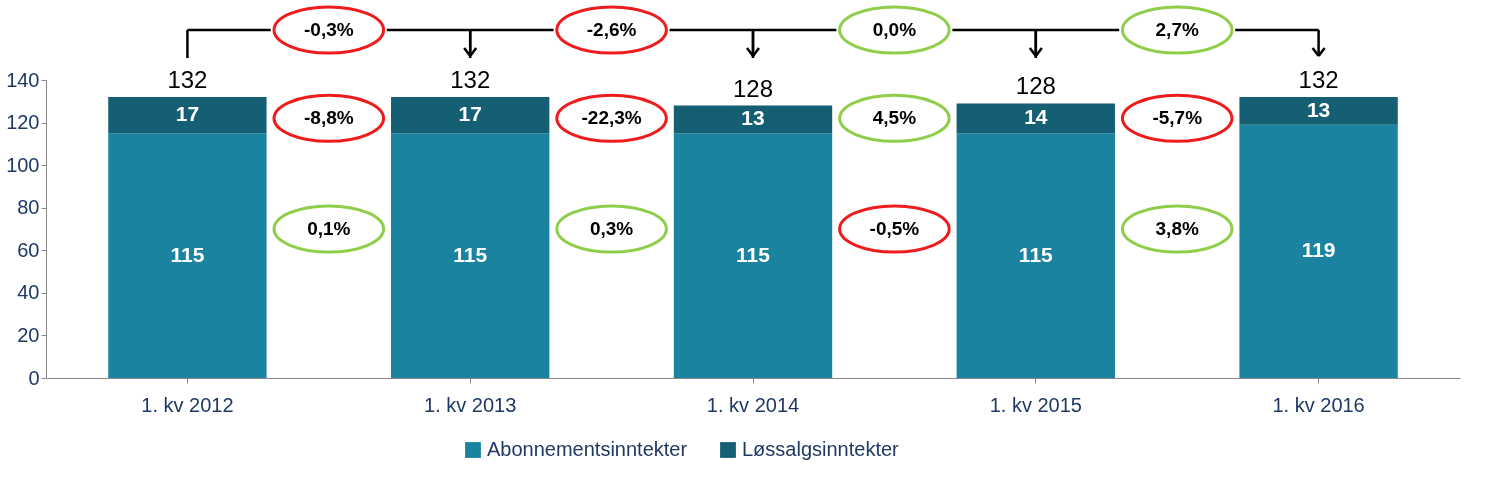 The height and width of the screenshot is (480, 1502). What do you see at coordinates (753, 404) in the screenshot?
I see `x-tick-label: 1. kv 2014` at bounding box center [753, 404].